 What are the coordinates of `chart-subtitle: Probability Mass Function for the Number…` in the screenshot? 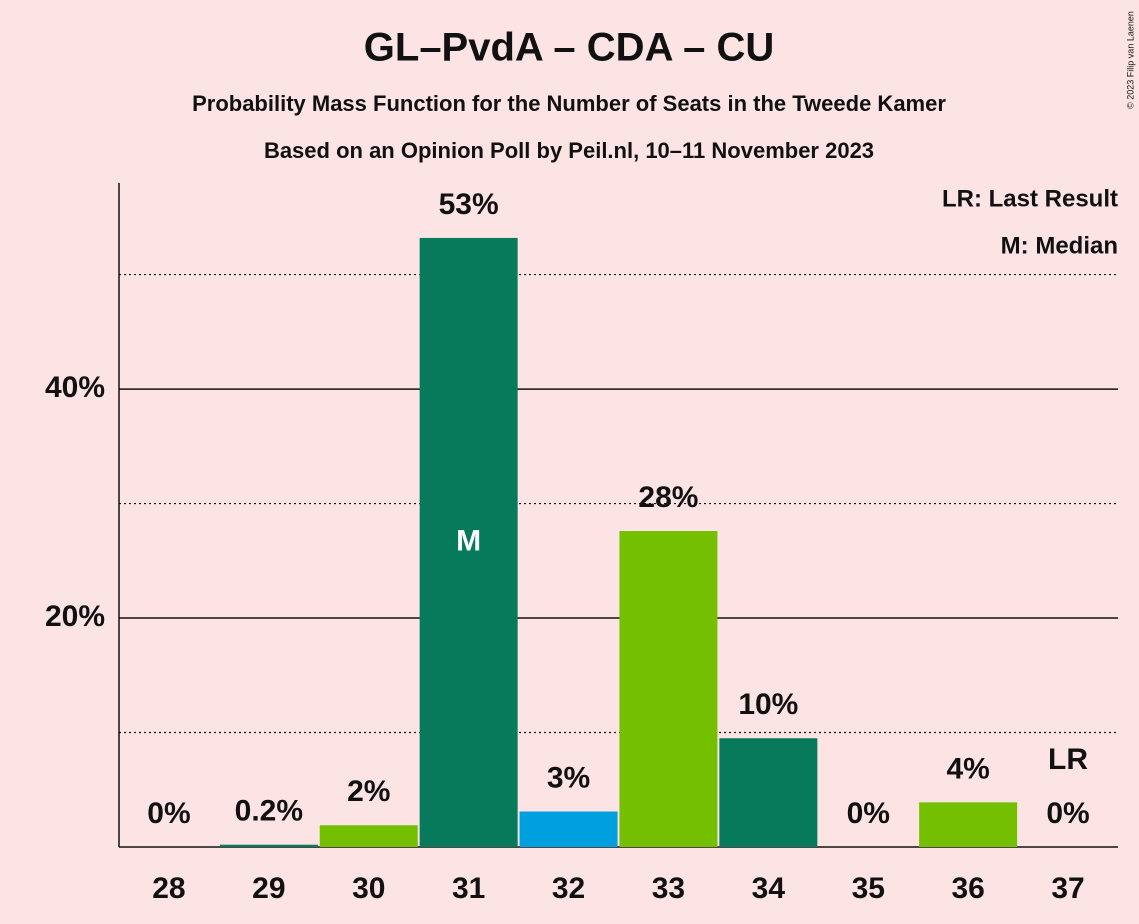 It's located at (569, 103).